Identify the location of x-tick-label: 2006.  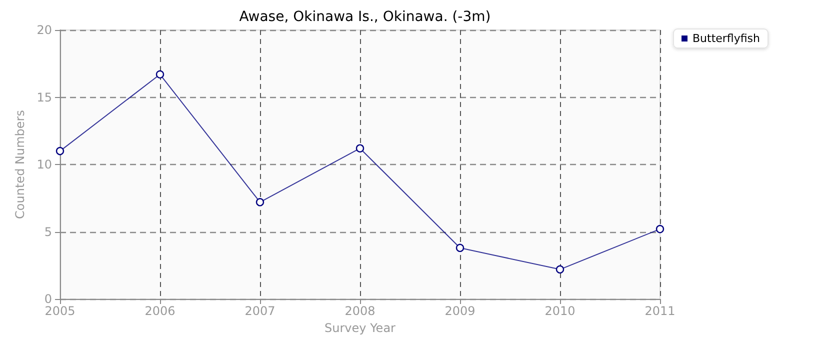
(160, 311).